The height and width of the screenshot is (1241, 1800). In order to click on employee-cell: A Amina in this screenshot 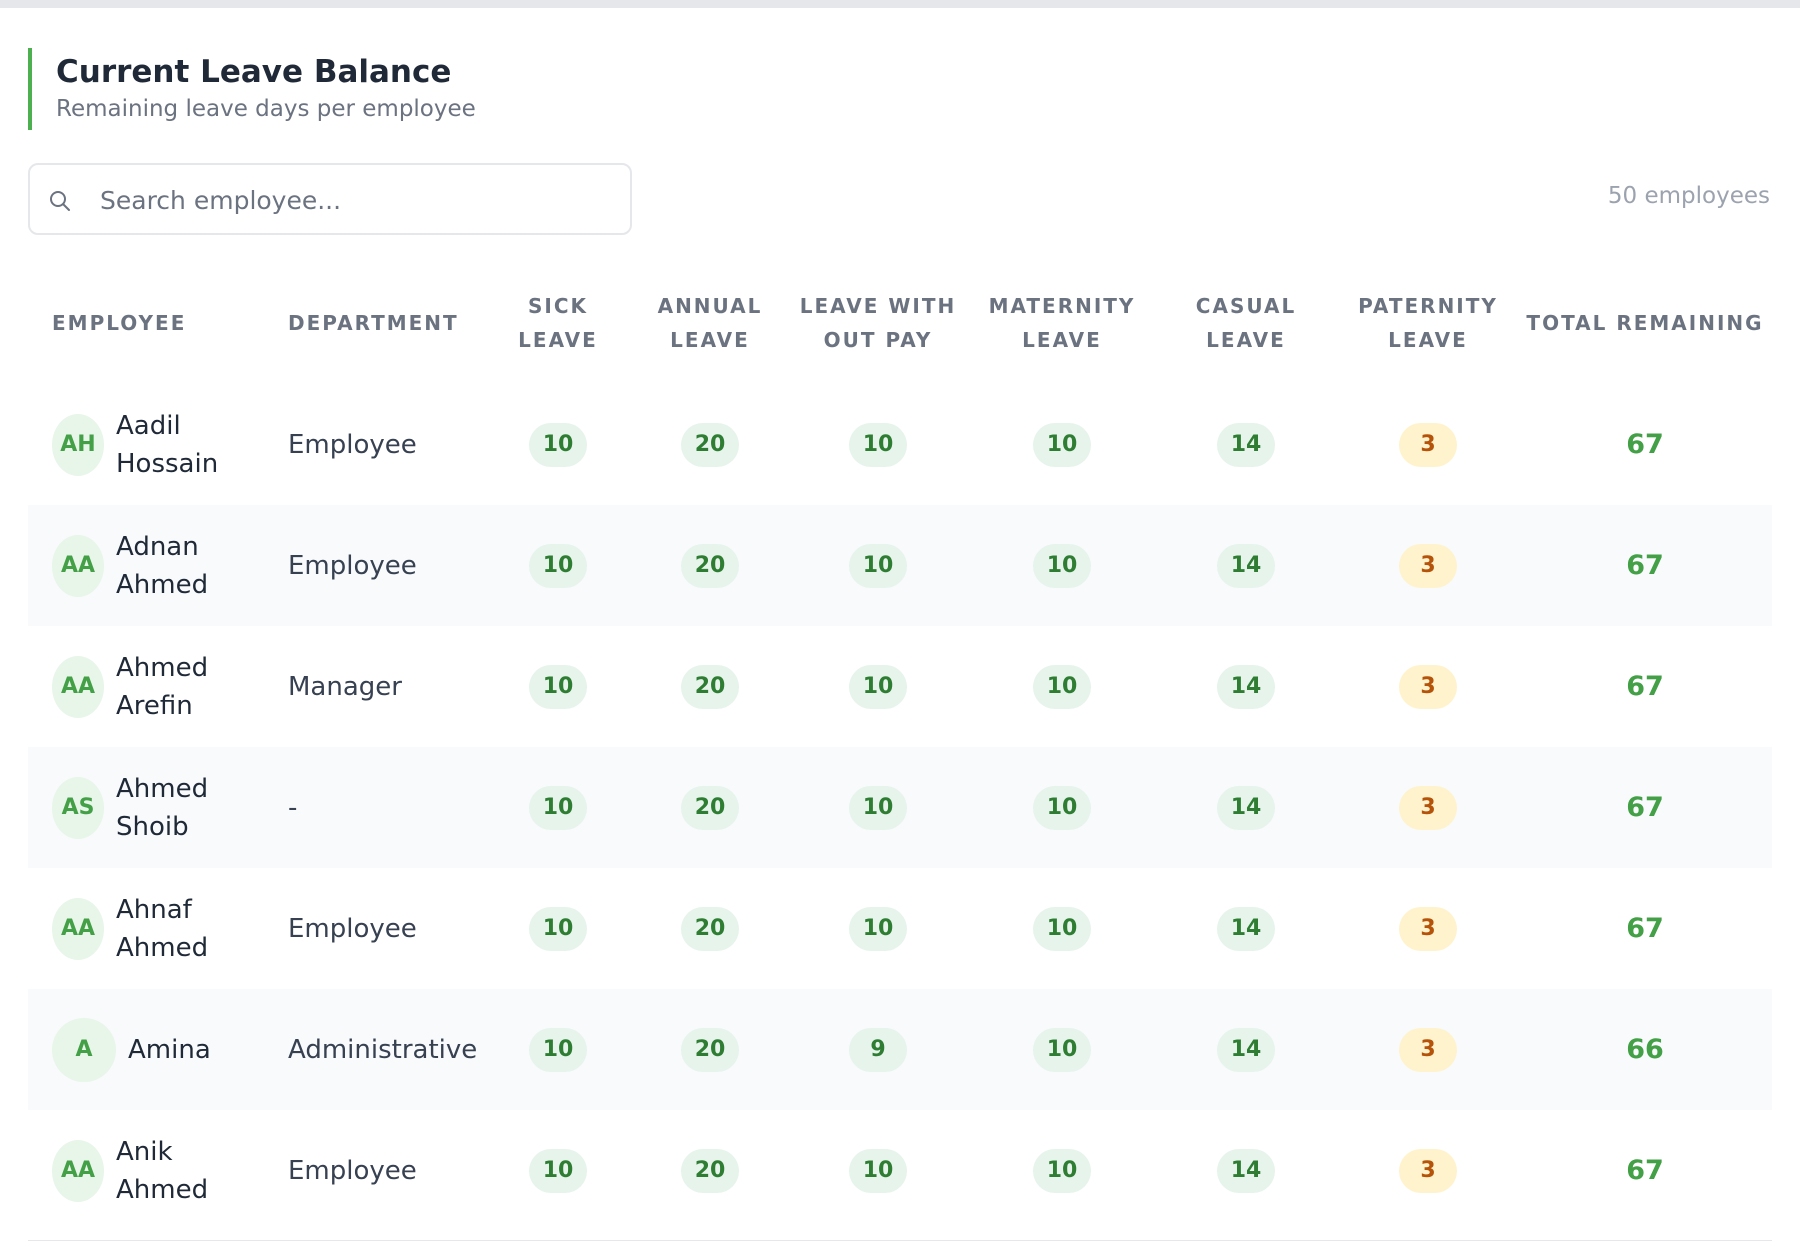, I will do `click(148, 1049)`.